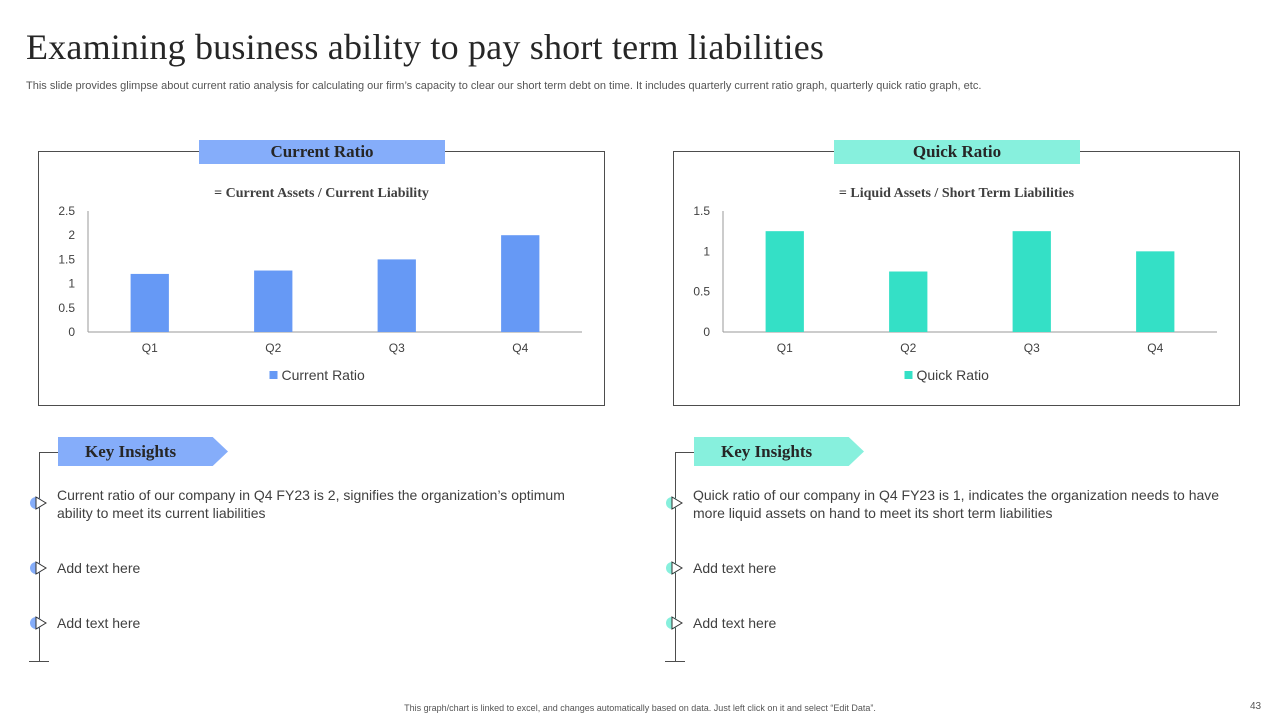  What do you see at coordinates (49, 452) in the screenshot?
I see `left-insights-top-tick` at bounding box center [49, 452].